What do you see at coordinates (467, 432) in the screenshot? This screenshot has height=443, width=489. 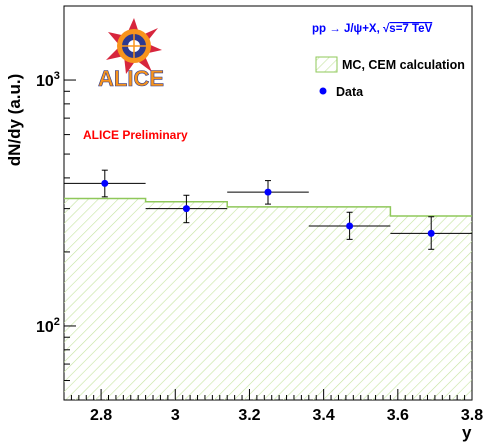 I see `x-axis-title: y` at bounding box center [467, 432].